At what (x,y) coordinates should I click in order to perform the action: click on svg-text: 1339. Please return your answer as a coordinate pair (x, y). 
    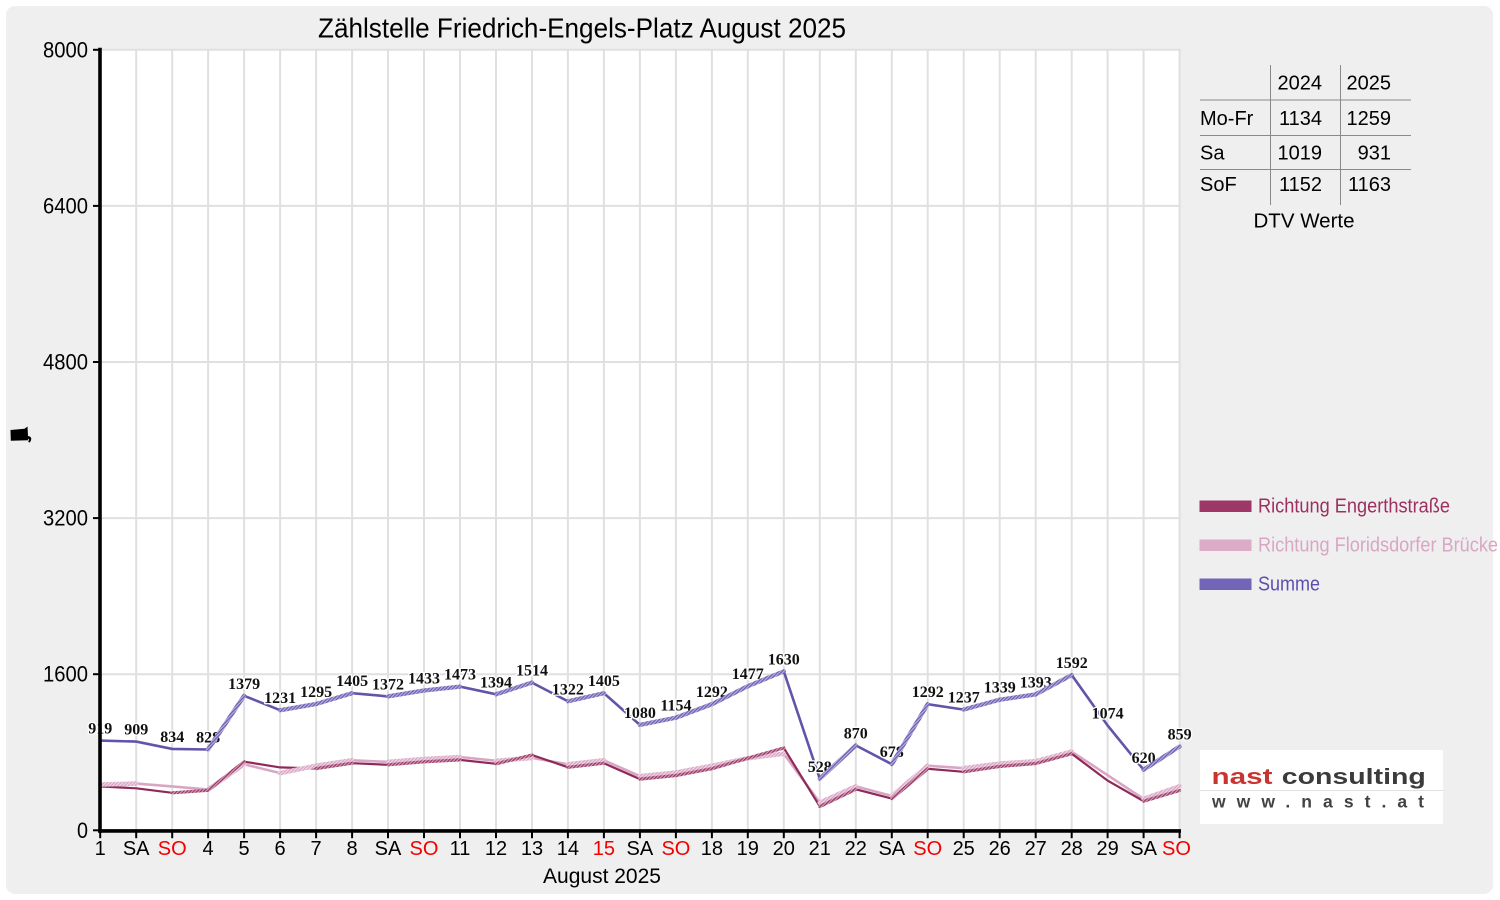
    Looking at the image, I should click on (1000, 688).